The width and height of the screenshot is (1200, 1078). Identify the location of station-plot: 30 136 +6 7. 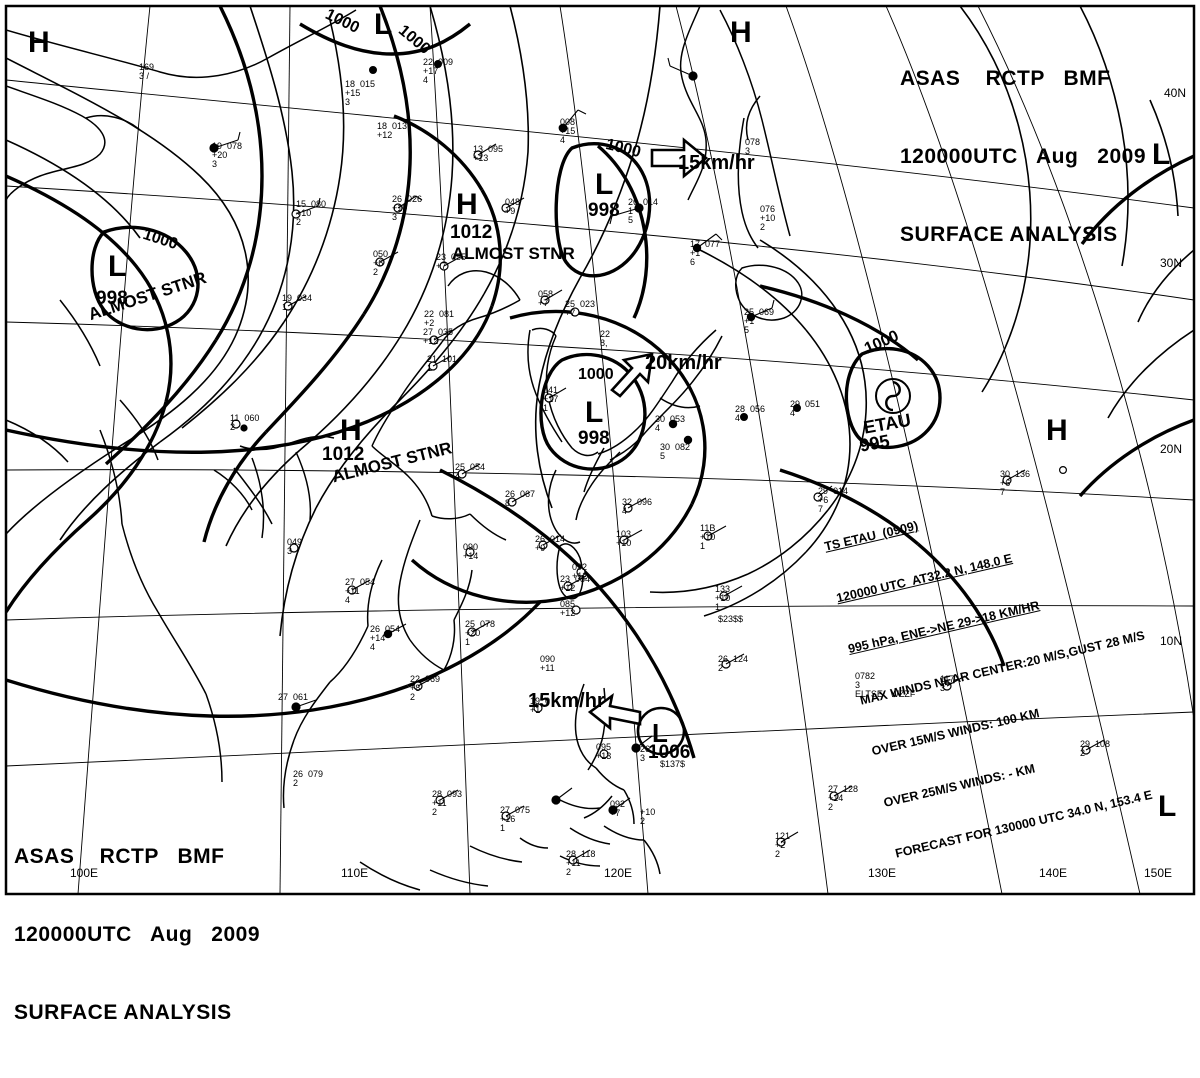
(1015, 483).